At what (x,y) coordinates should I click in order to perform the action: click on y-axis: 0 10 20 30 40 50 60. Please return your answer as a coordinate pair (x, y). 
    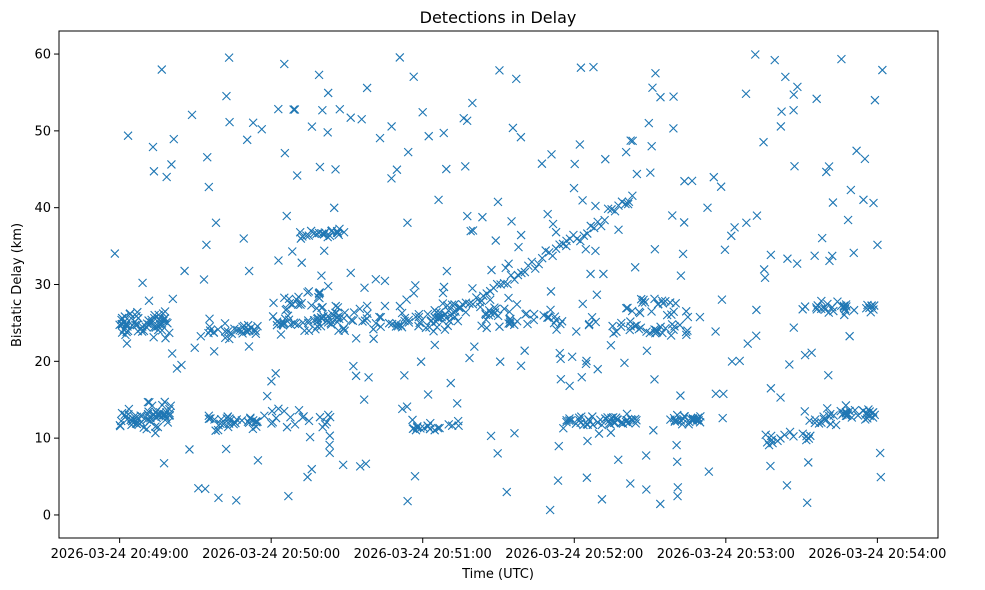
    Looking at the image, I should click on (46, 285).